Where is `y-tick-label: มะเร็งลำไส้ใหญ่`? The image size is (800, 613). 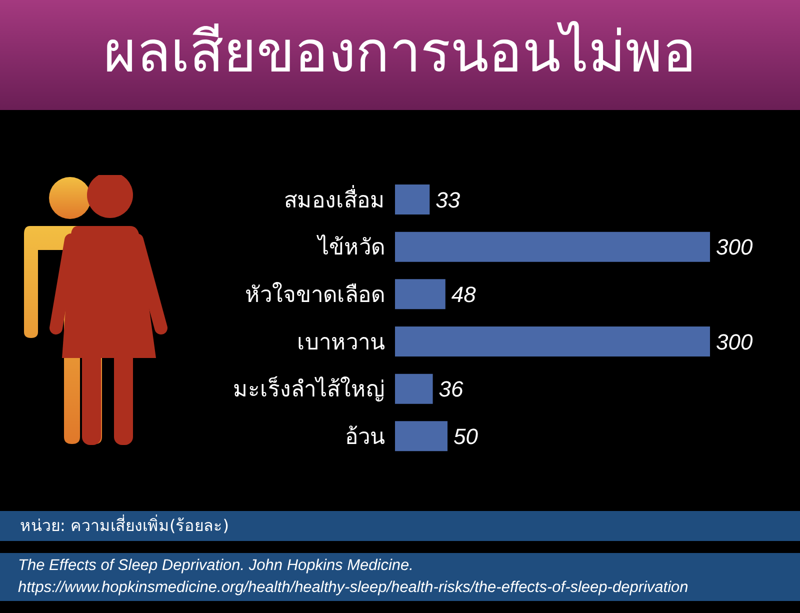 y-tick-label: มะเร็งลำไส้ใหญ่ is located at coordinates (309, 388).